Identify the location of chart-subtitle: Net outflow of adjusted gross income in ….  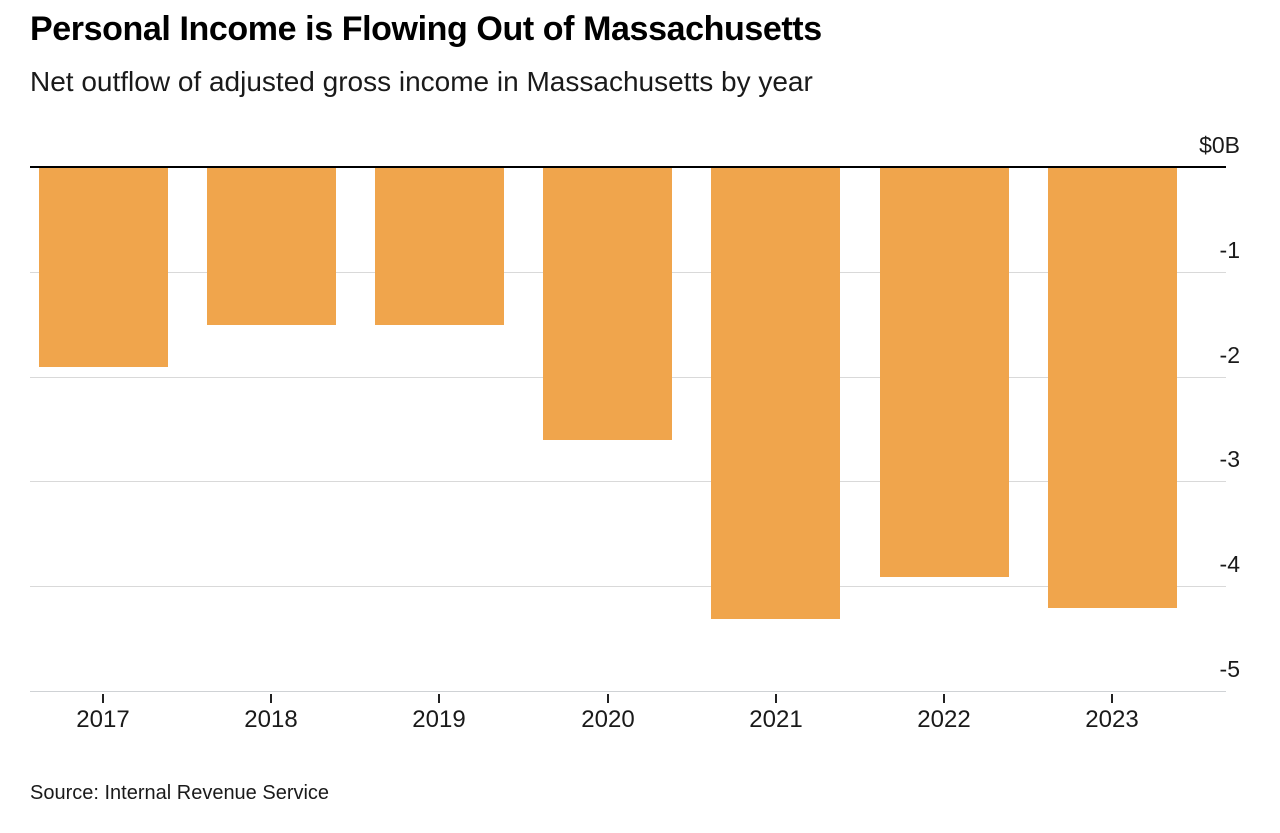
(421, 81).